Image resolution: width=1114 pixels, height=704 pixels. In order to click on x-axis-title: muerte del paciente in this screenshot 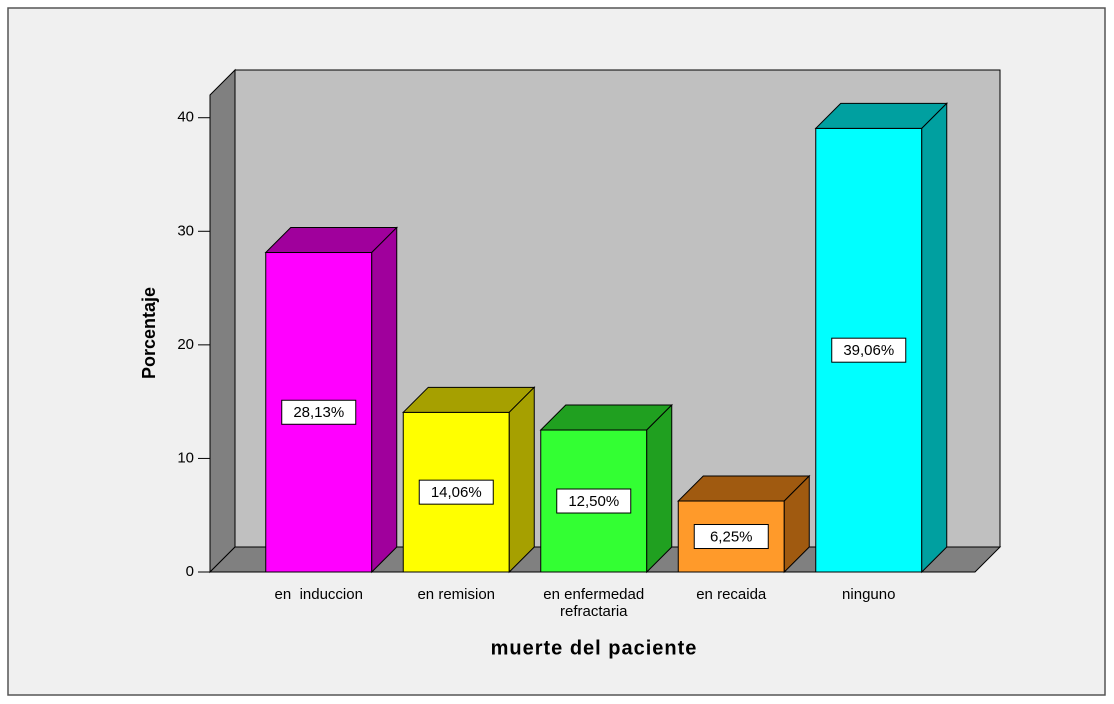, I will do `click(594, 648)`.